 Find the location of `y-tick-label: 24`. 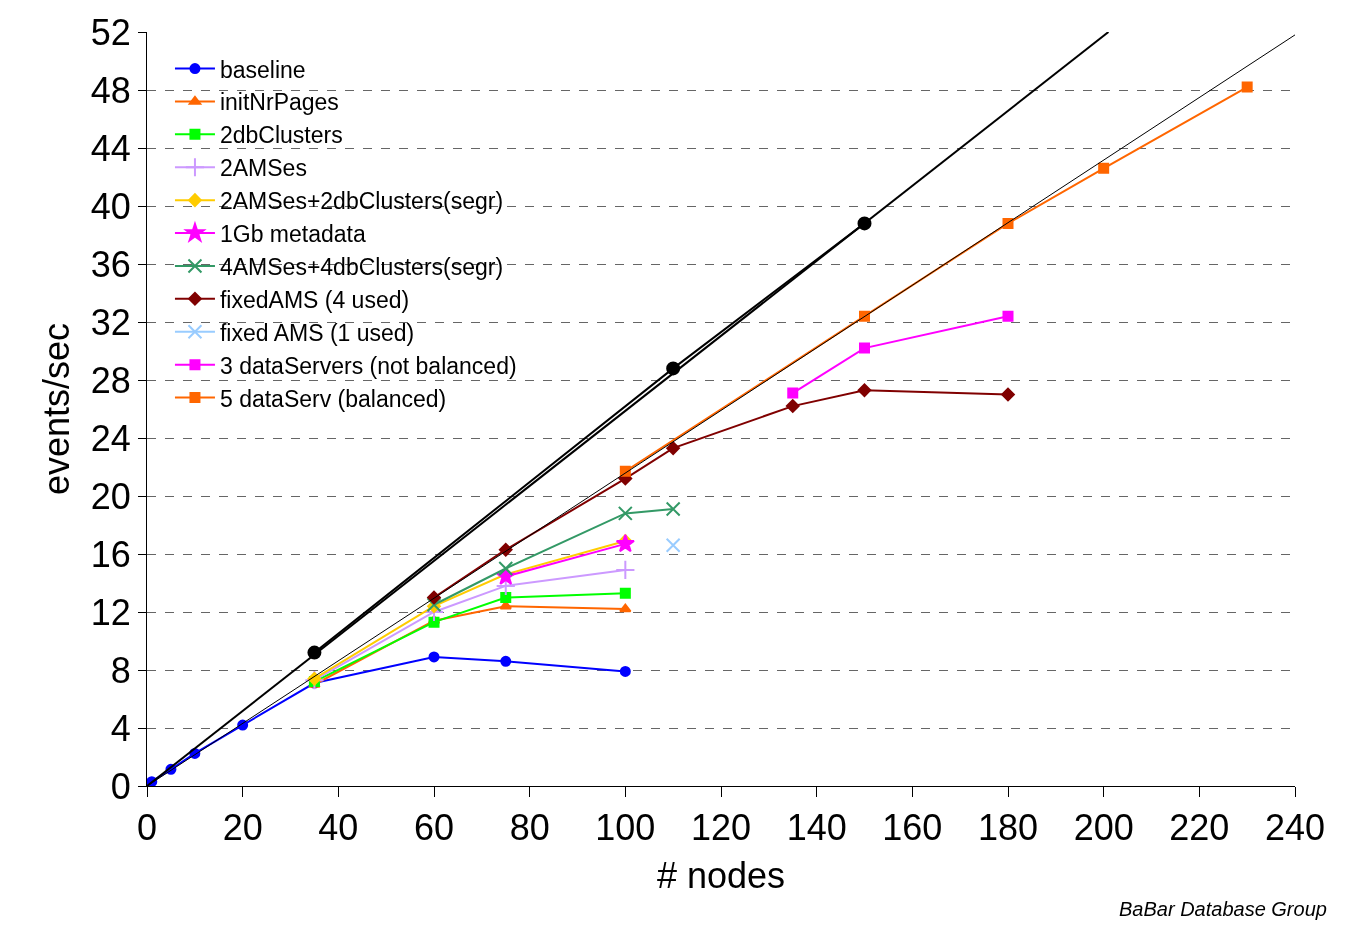

y-tick-label: 24 is located at coordinates (110, 438).